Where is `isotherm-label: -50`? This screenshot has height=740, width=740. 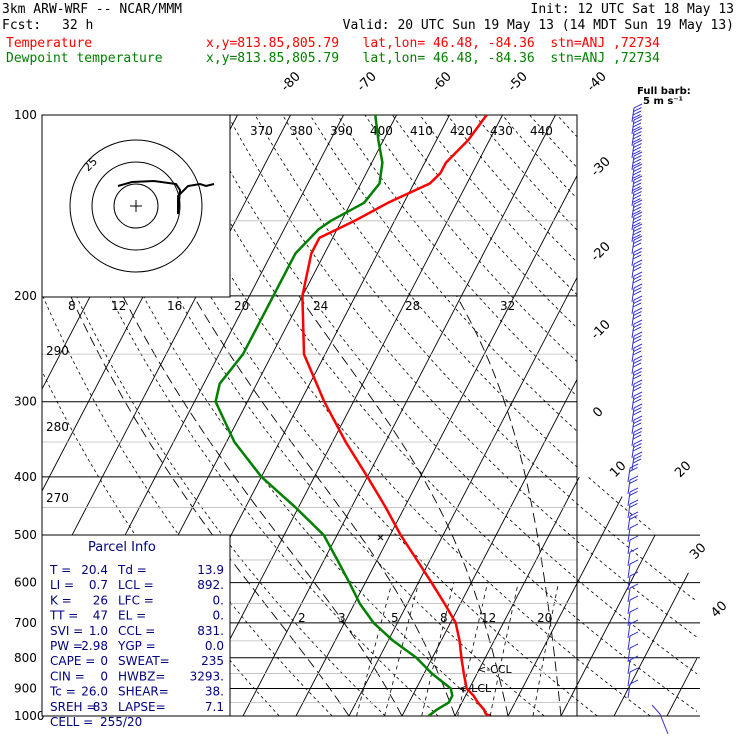 isotherm-label: -50 is located at coordinates (518, 82).